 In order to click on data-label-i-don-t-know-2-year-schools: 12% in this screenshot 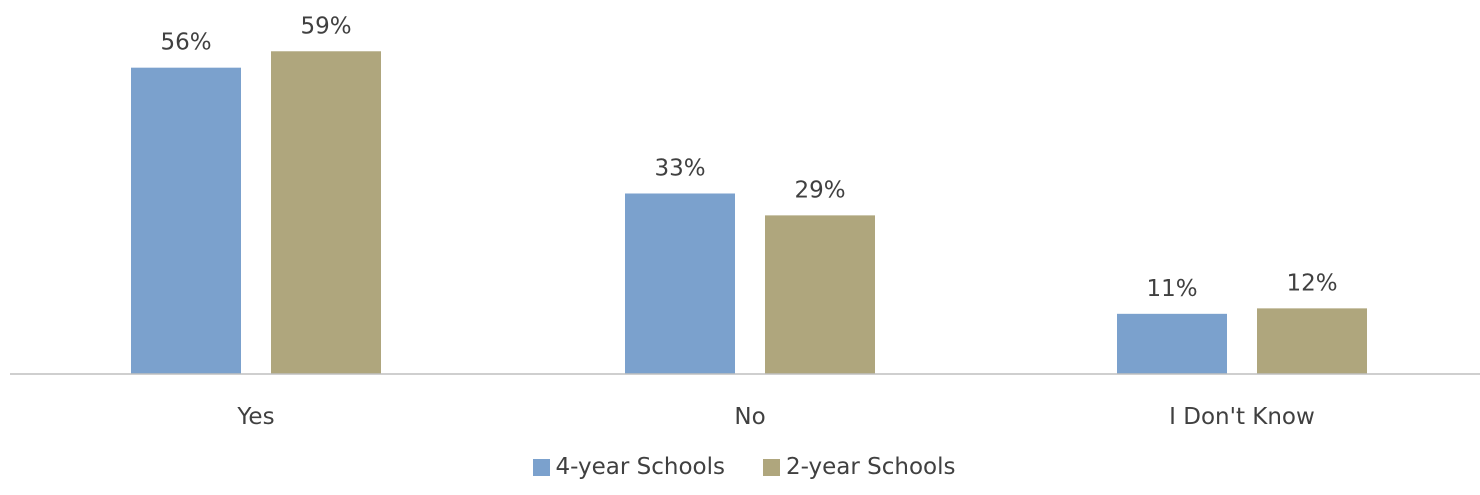, I will do `click(1311, 283)`.